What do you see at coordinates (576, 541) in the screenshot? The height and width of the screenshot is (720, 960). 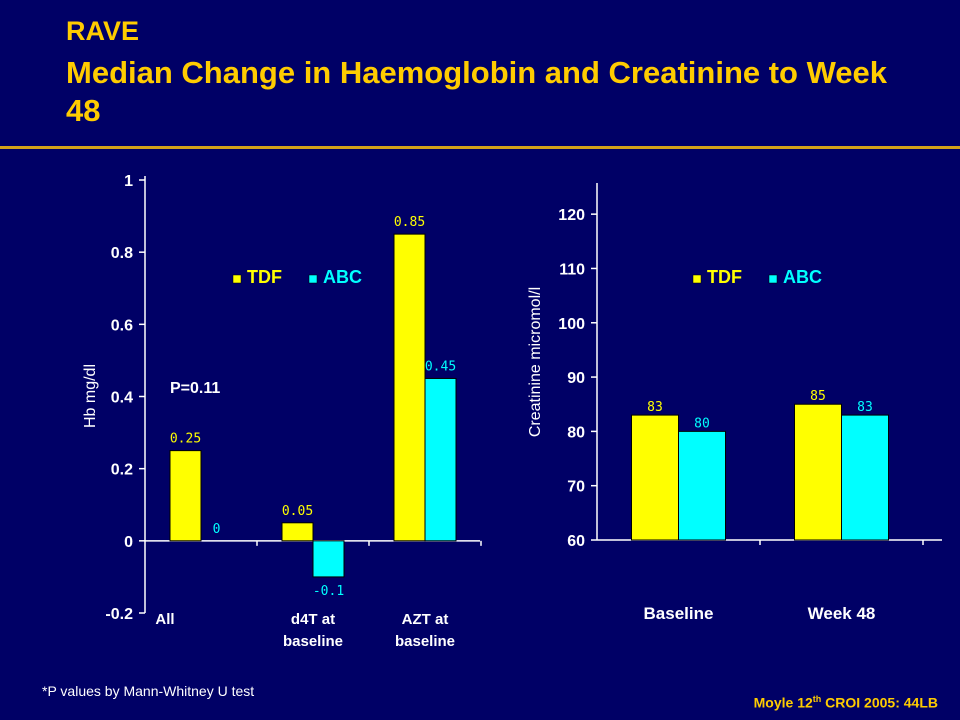 I see `chart2-y-tick-label: 60` at bounding box center [576, 541].